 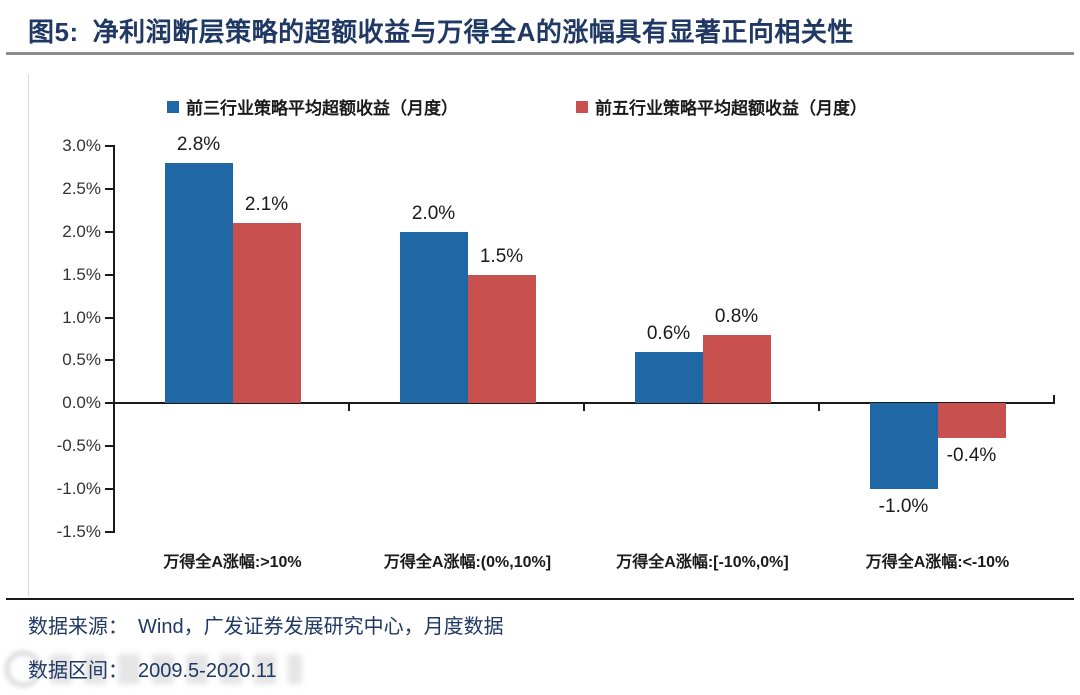 What do you see at coordinates (81, 188) in the screenshot?
I see `y-axis-tick-label: 2.5%` at bounding box center [81, 188].